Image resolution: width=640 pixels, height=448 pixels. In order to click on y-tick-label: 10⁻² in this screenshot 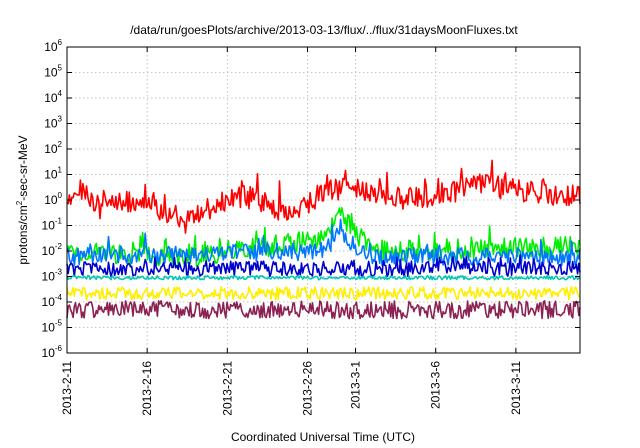, I will do `click(52, 250)`.